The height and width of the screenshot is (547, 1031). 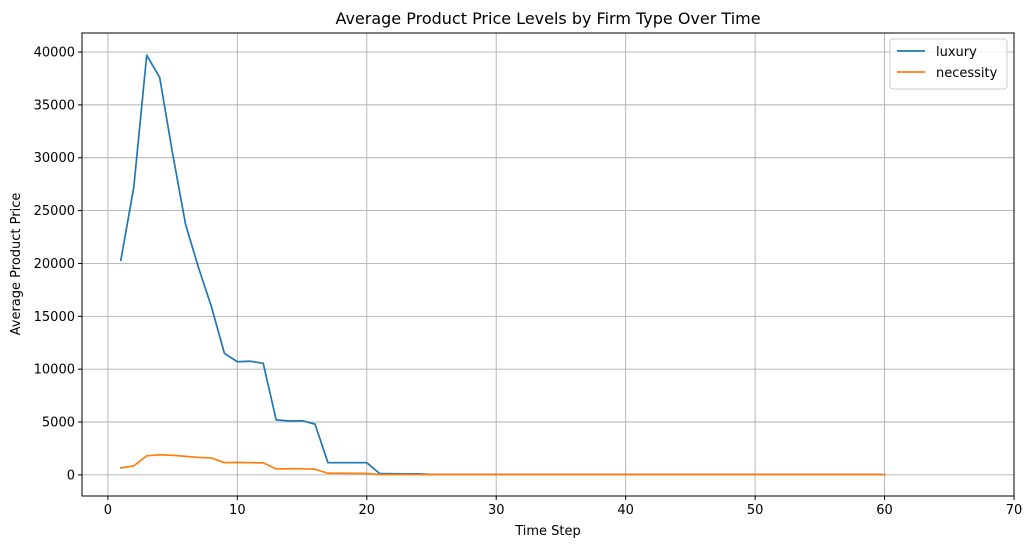 I want to click on y-tick-label: 20000, so click(x=54, y=264).